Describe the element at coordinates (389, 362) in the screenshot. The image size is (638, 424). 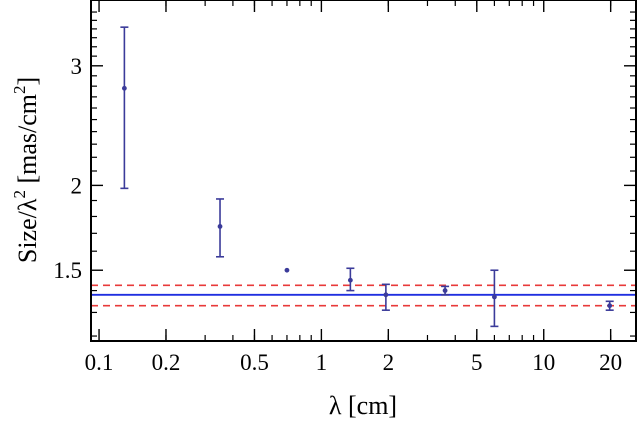
I see `x-tick-label: 2` at that location.